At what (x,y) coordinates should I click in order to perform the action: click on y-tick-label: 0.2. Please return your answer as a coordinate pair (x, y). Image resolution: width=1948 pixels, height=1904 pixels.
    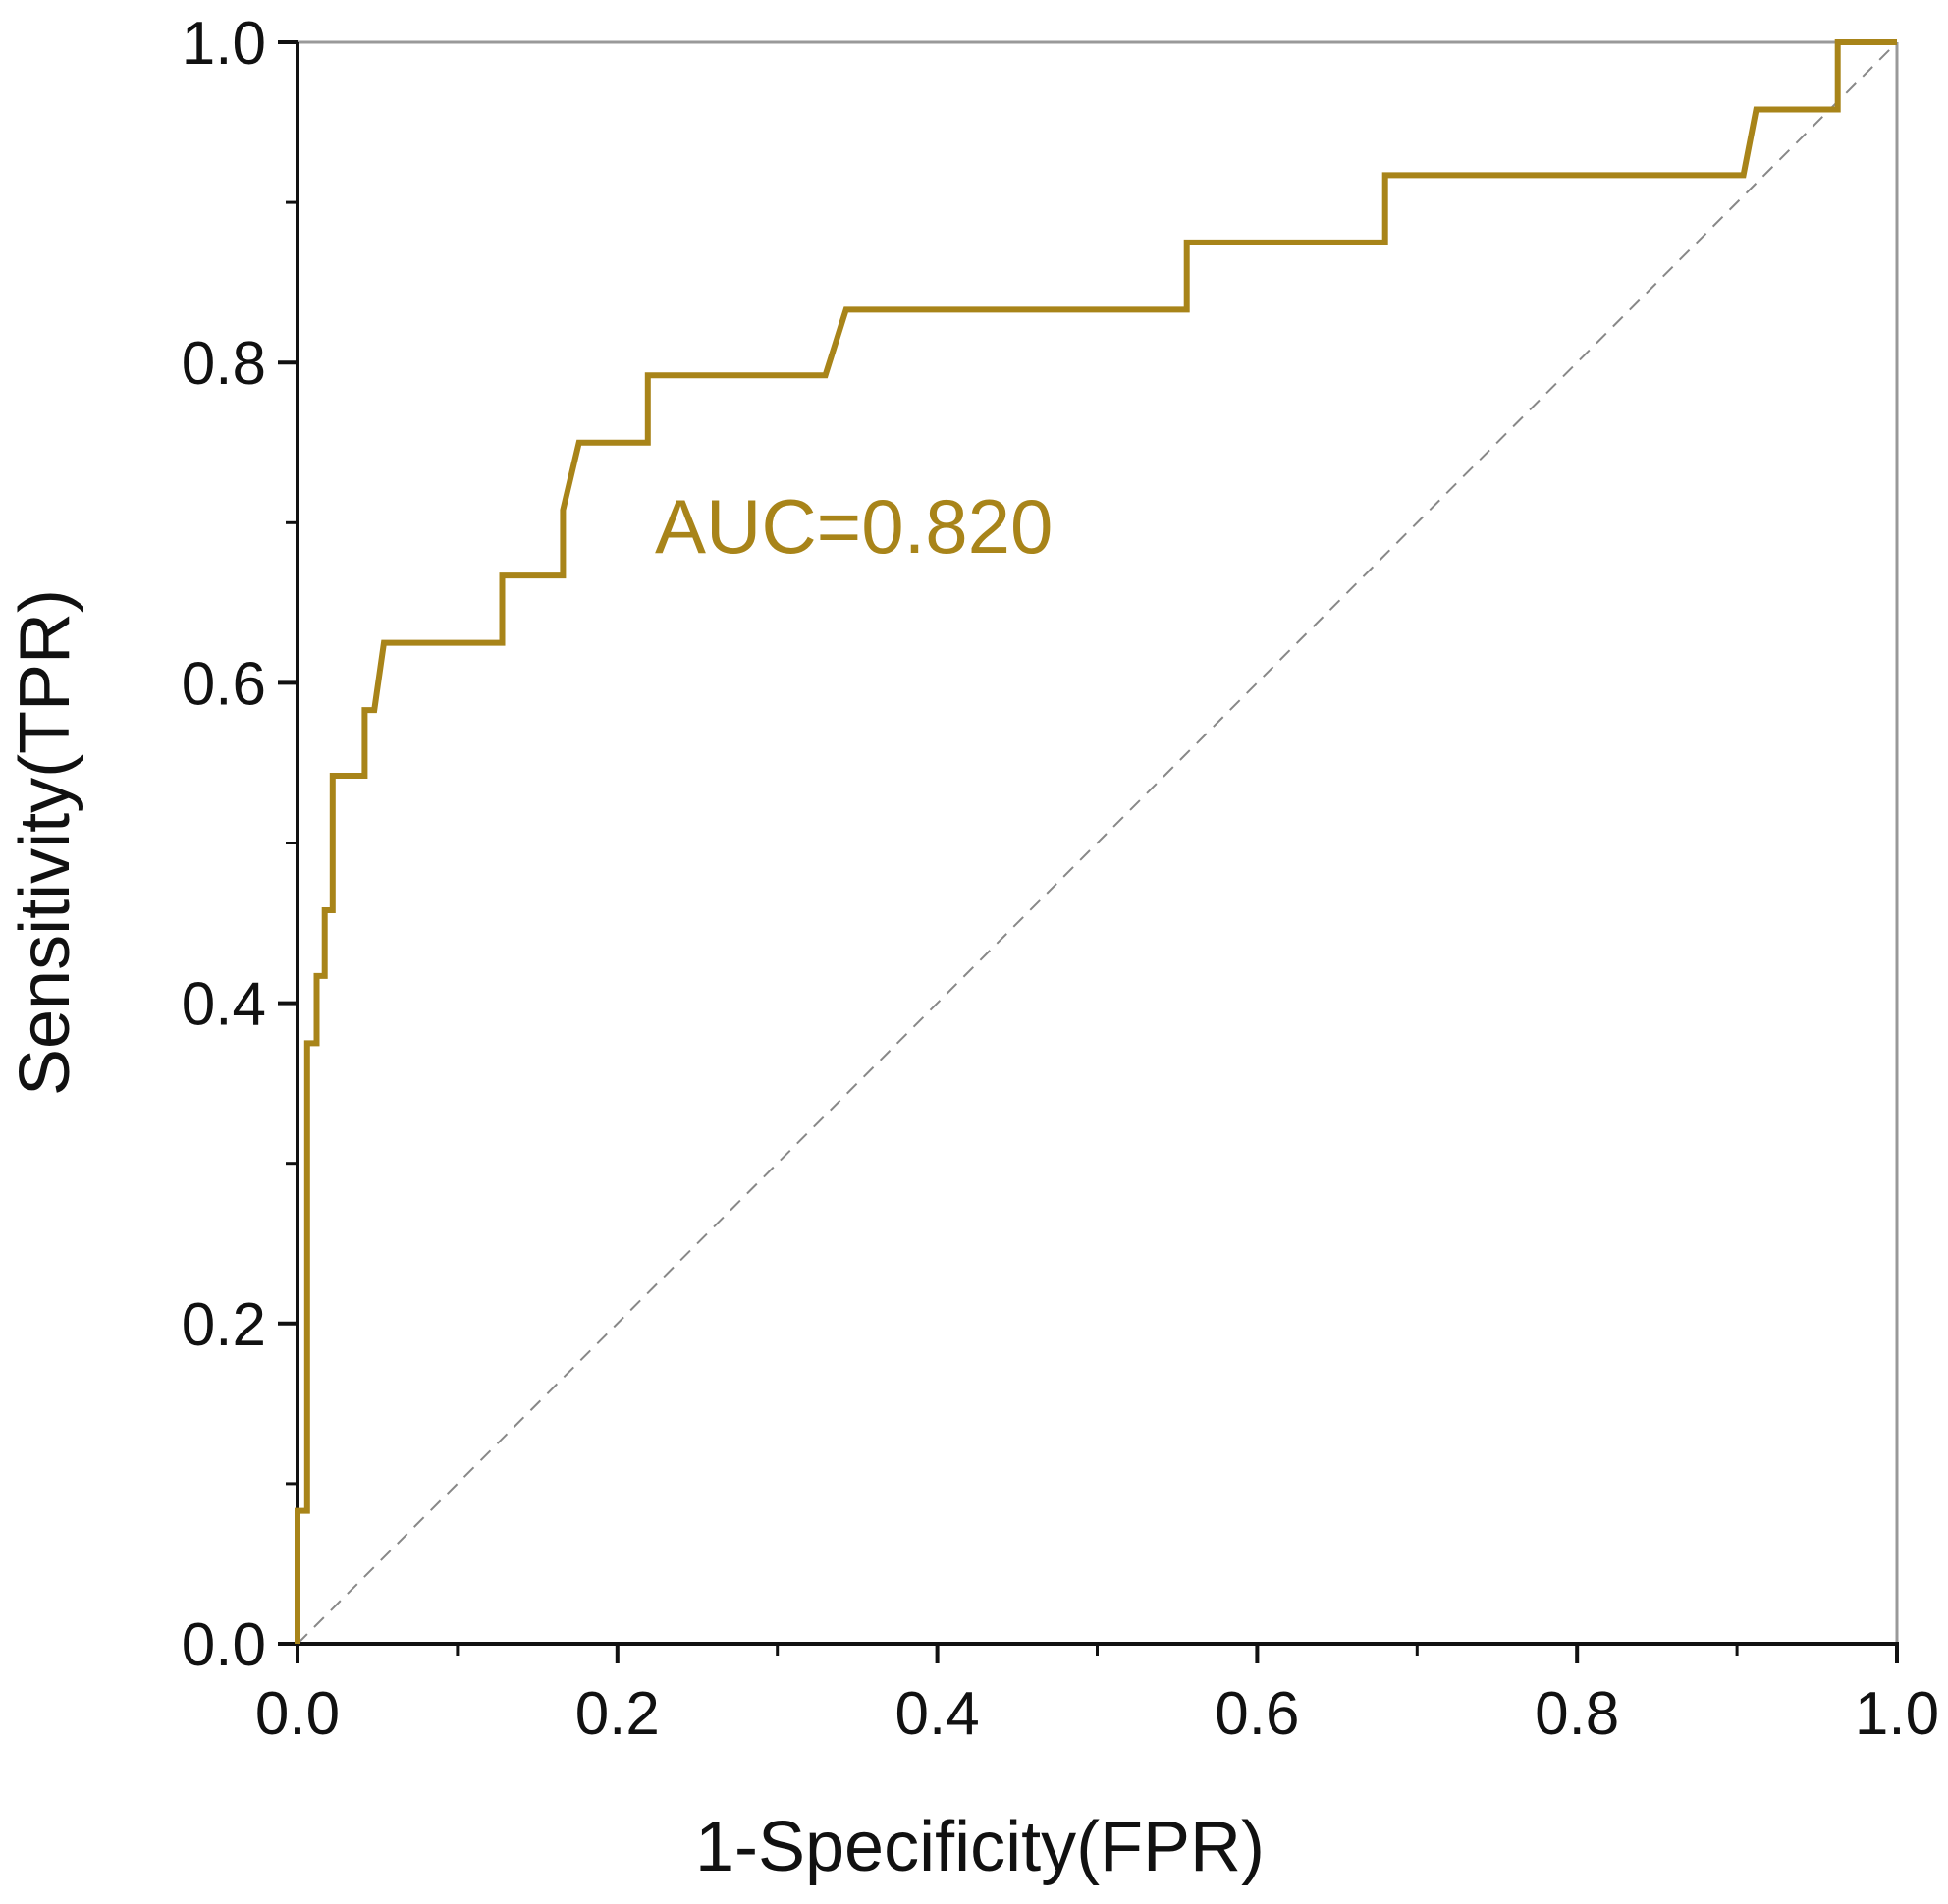
    Looking at the image, I should click on (224, 1325).